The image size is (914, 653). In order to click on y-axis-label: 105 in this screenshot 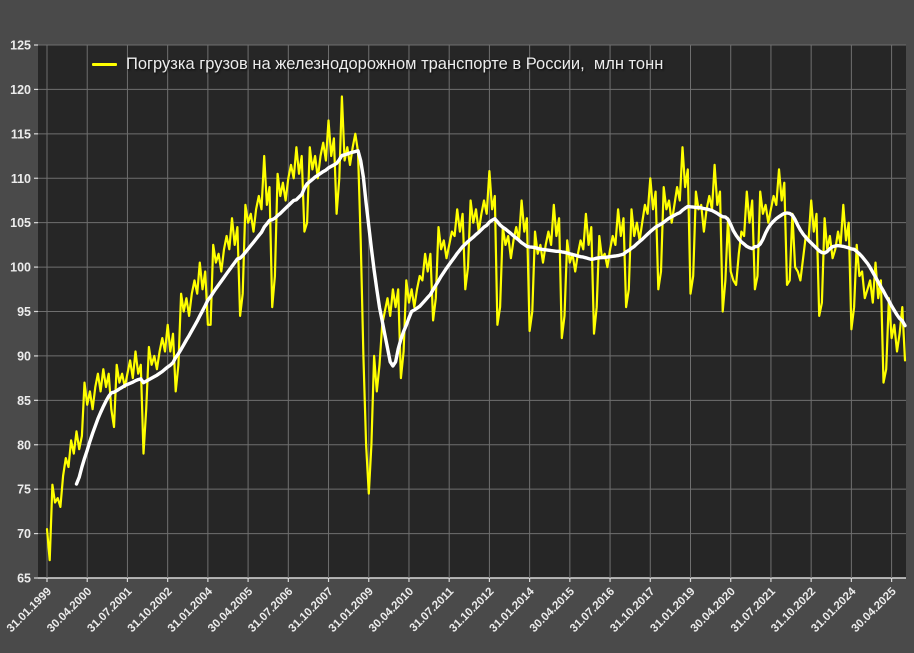, I will do `click(20, 223)`.